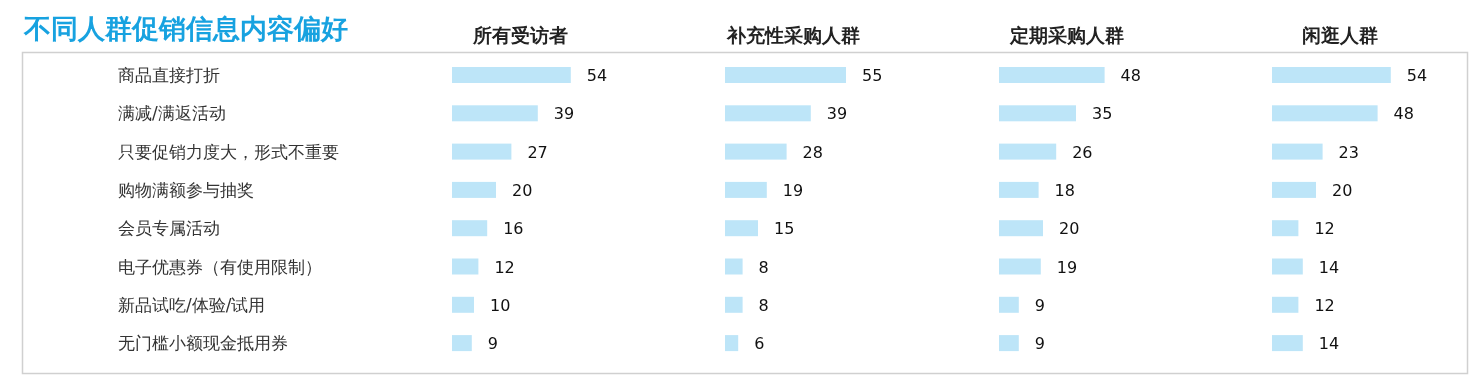 This screenshot has height=386, width=1478. Describe the element at coordinates (519, 35) in the screenshot. I see `chart-subtitle: 所有受访者` at that location.